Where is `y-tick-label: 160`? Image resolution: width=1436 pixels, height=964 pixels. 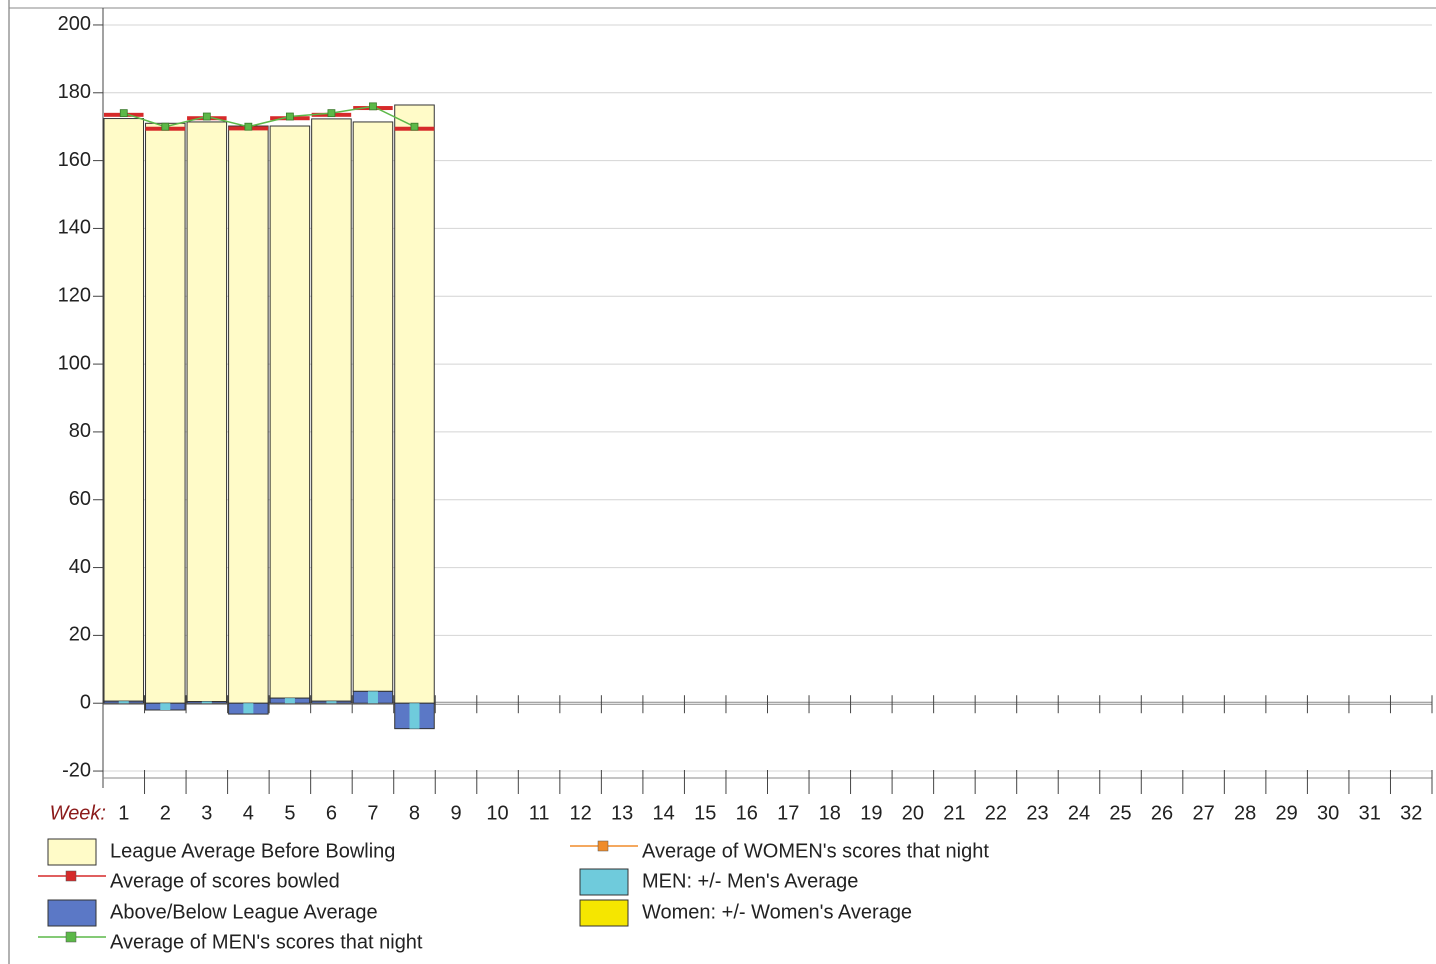 y-tick-label: 160 is located at coordinates (74, 160).